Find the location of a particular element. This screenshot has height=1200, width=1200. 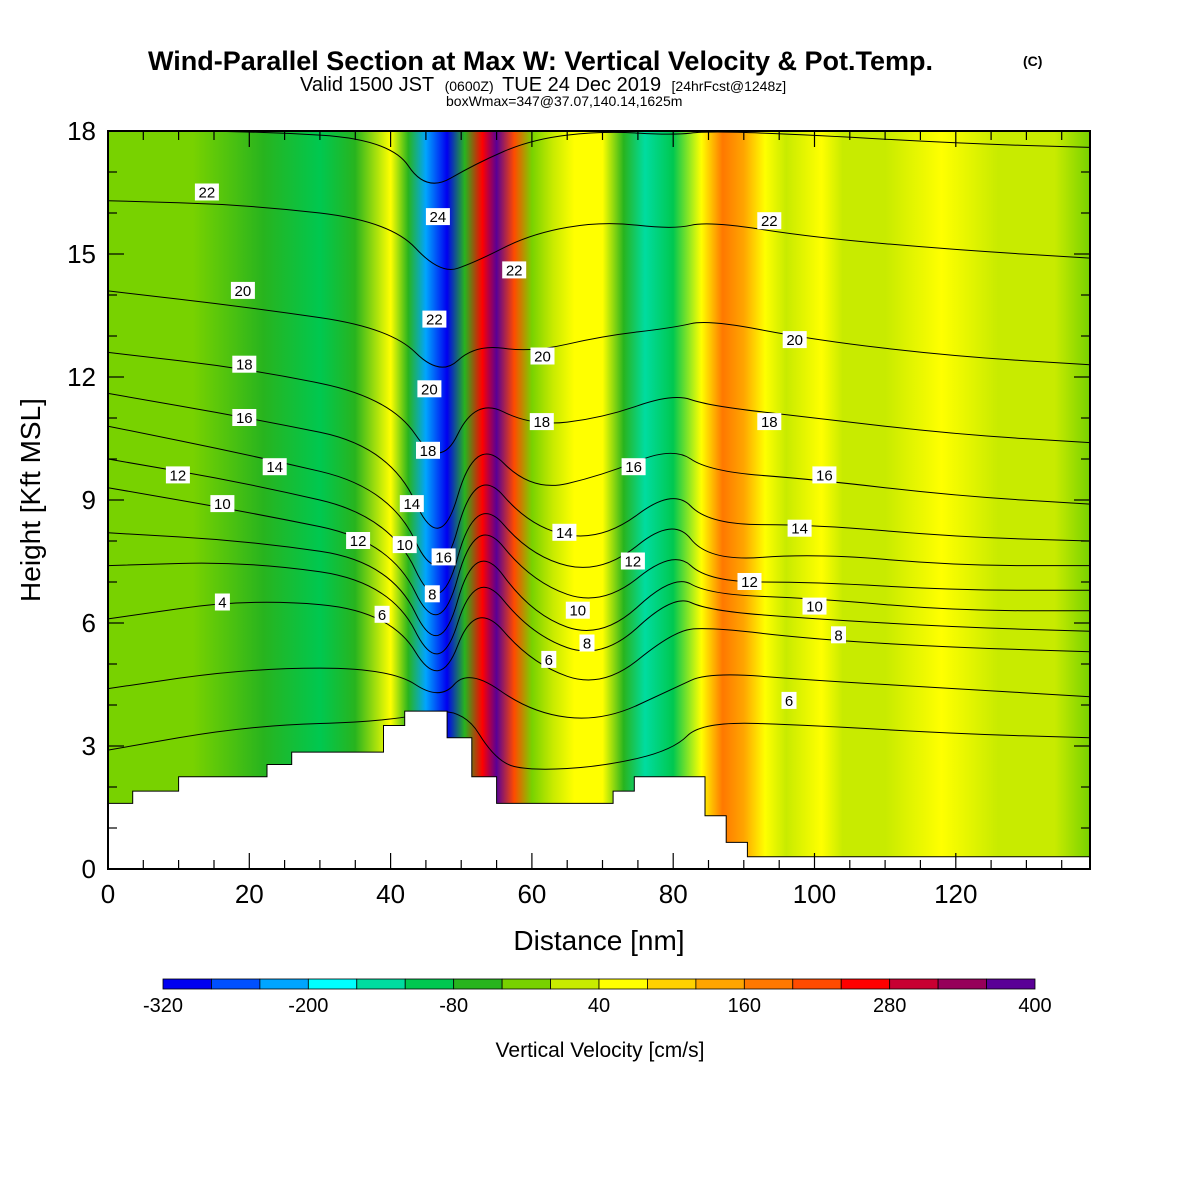

x-tick-label: 40 is located at coordinates (390, 894).